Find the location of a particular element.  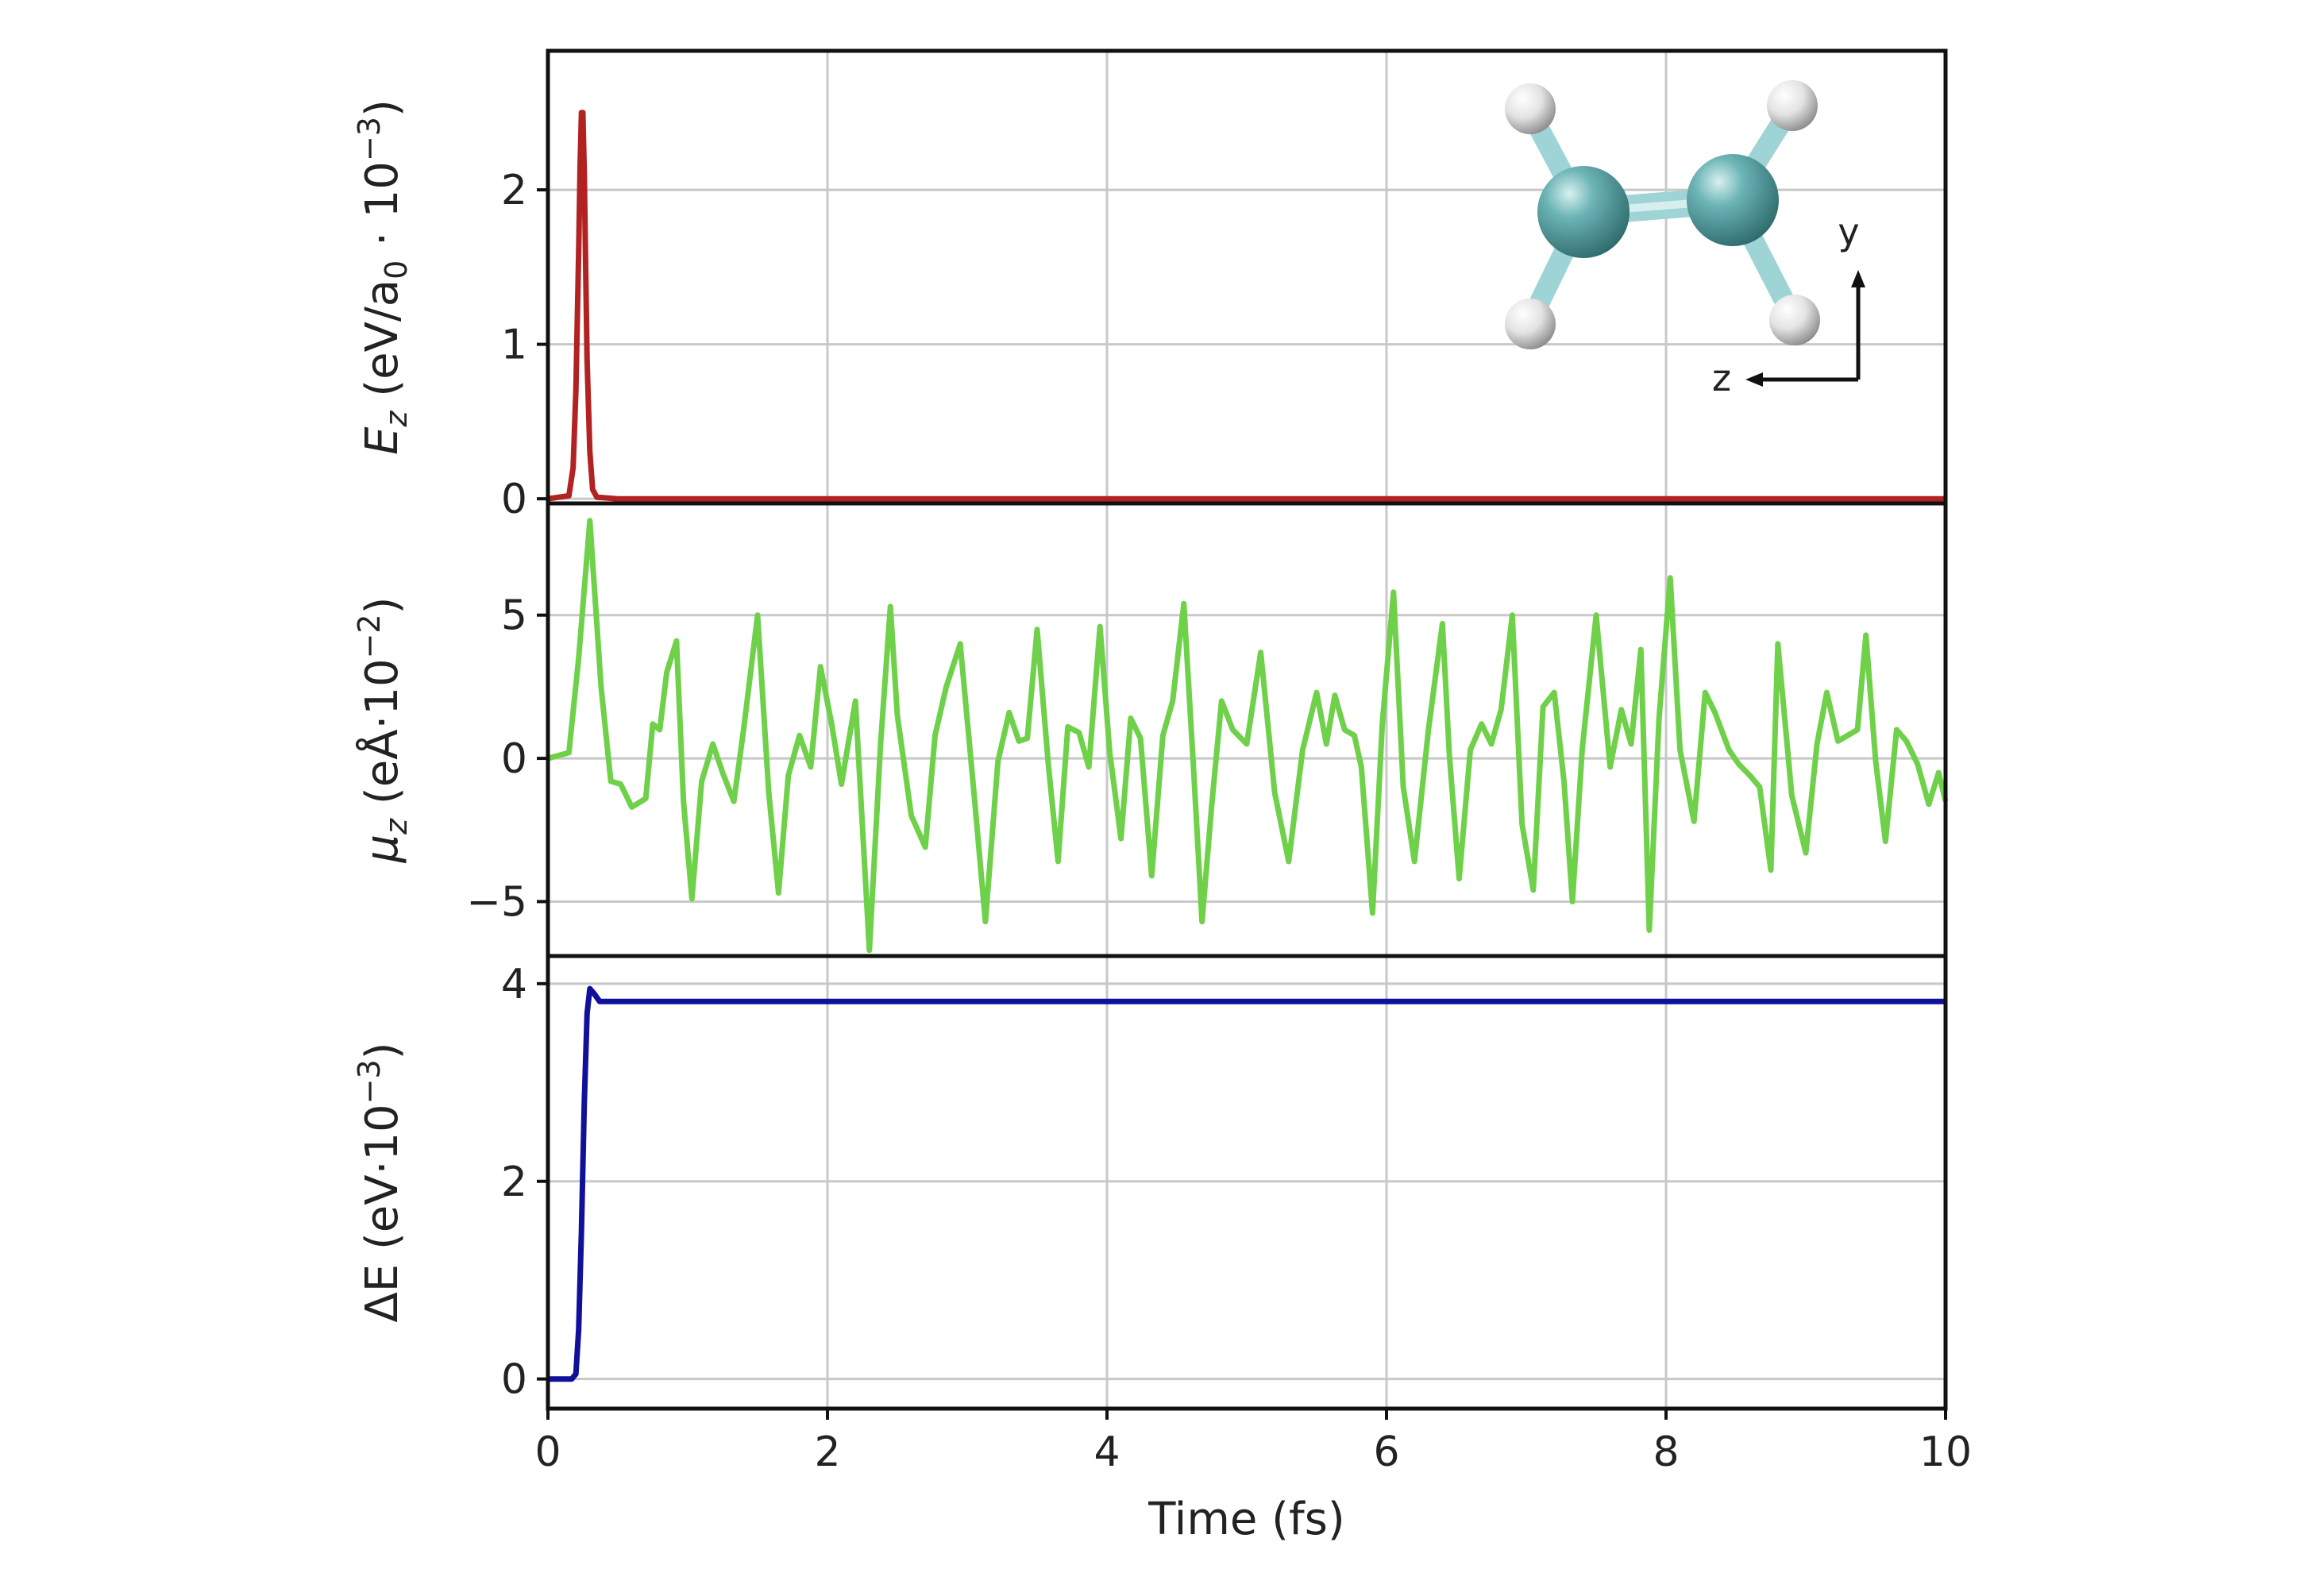

axis-y-label: y is located at coordinates (1849, 231).